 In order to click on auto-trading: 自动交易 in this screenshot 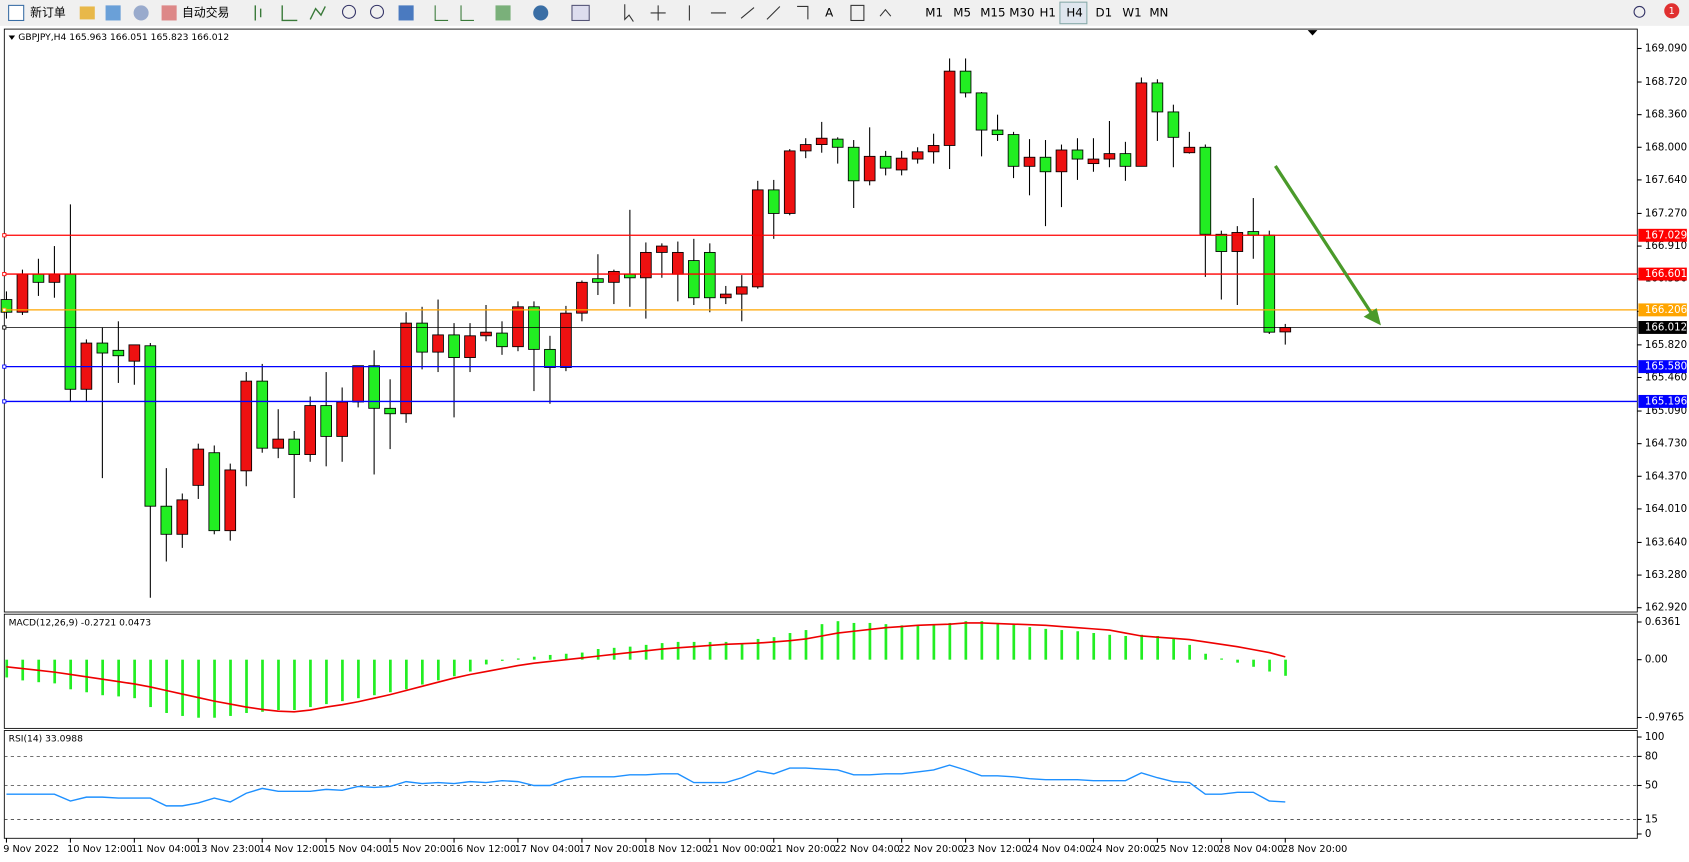, I will do `click(205, 12)`.